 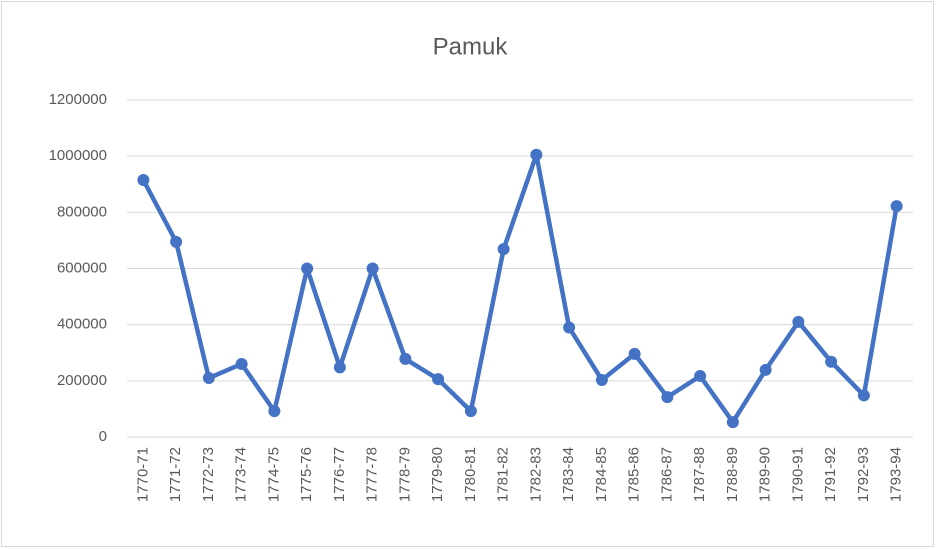 I want to click on x-tick-label: 1777-78, so click(x=372, y=474).